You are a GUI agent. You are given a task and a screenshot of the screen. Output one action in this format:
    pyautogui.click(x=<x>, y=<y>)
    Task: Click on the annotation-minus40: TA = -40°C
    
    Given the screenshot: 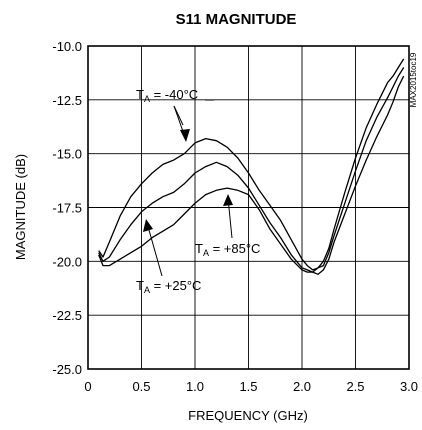 What is the action you would take?
    pyautogui.click(x=167, y=95)
    